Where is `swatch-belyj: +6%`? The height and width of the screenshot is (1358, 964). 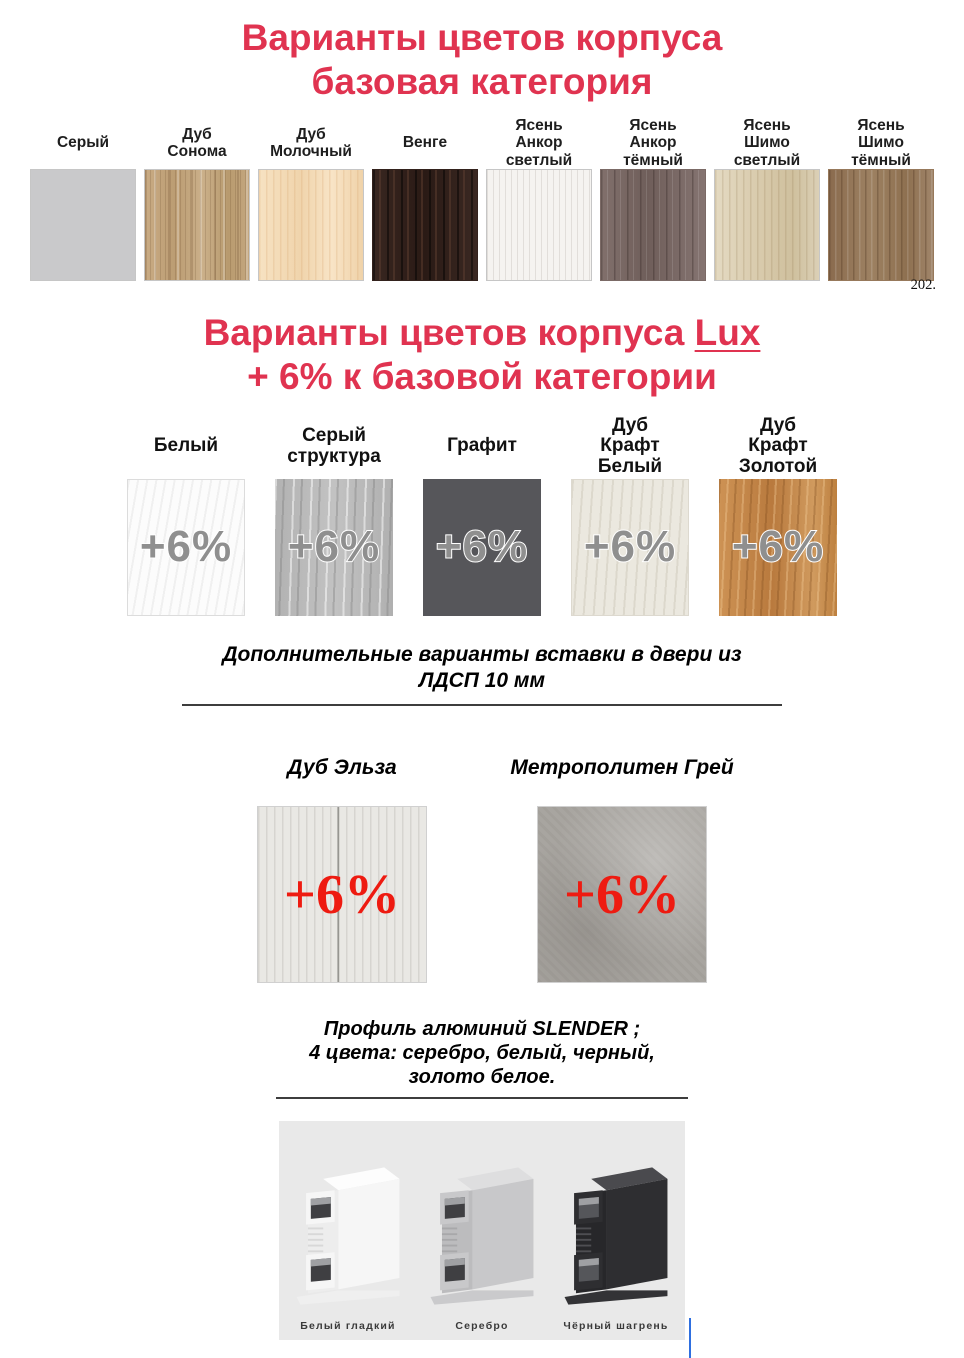
swatch-belyj: +6% is located at coordinates (186, 547).